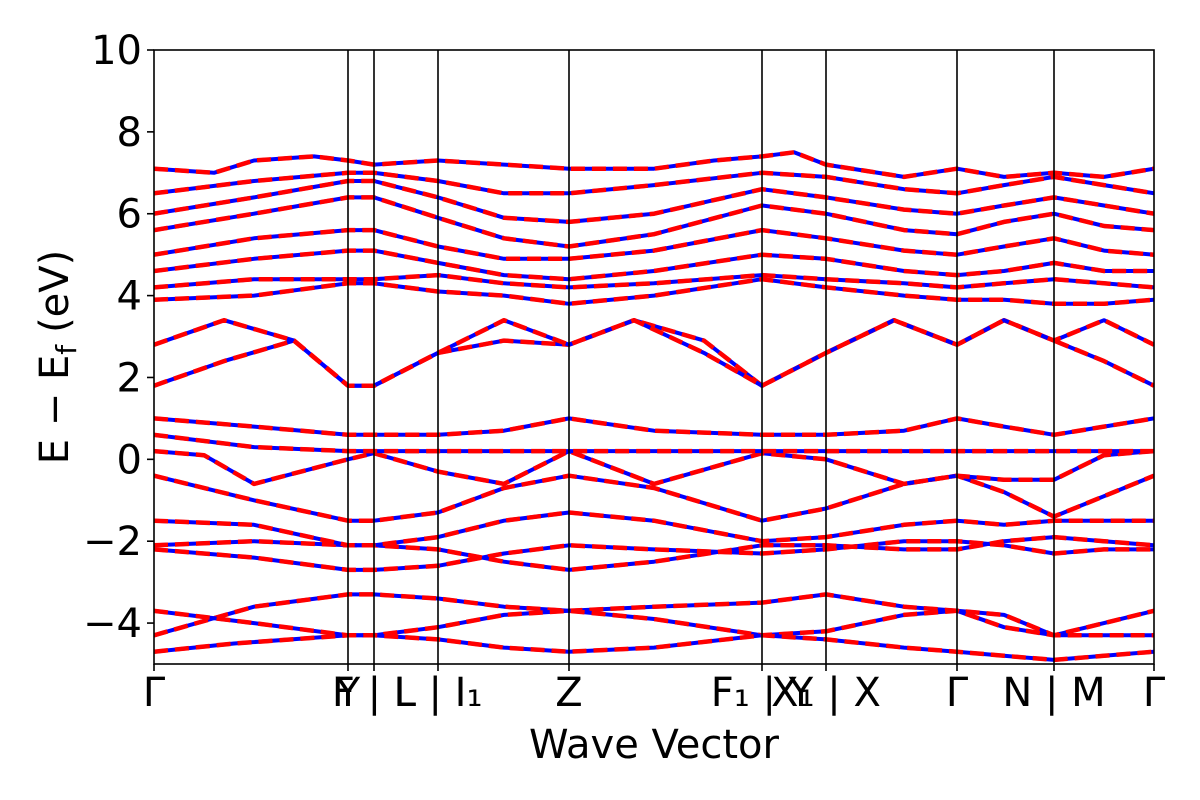 Image resolution: width=1200 pixels, height=800 pixels. I want to click on x-tick-label: N | M, so click(1053, 693).